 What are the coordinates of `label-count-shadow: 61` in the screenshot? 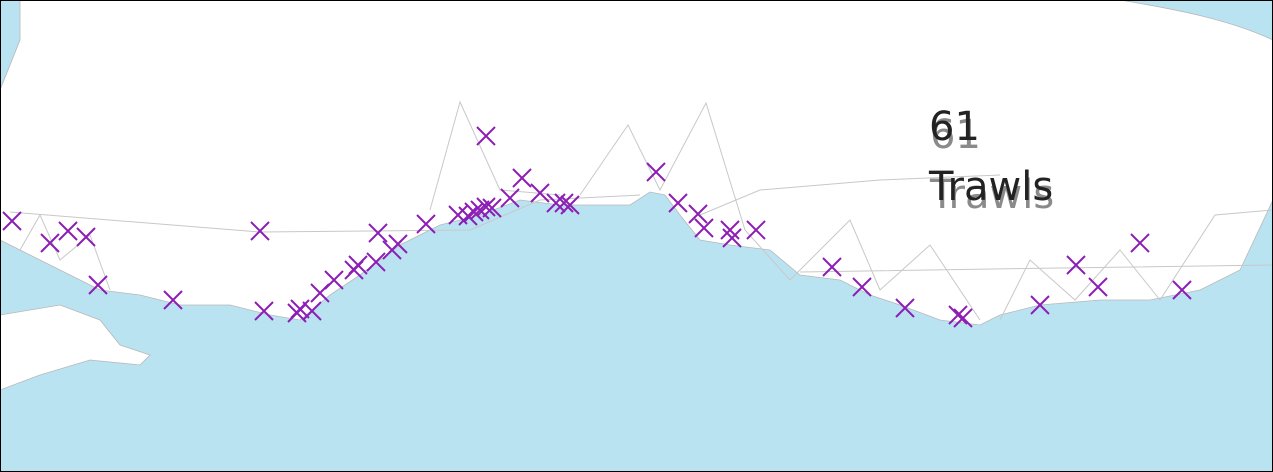 It's located at (955, 135).